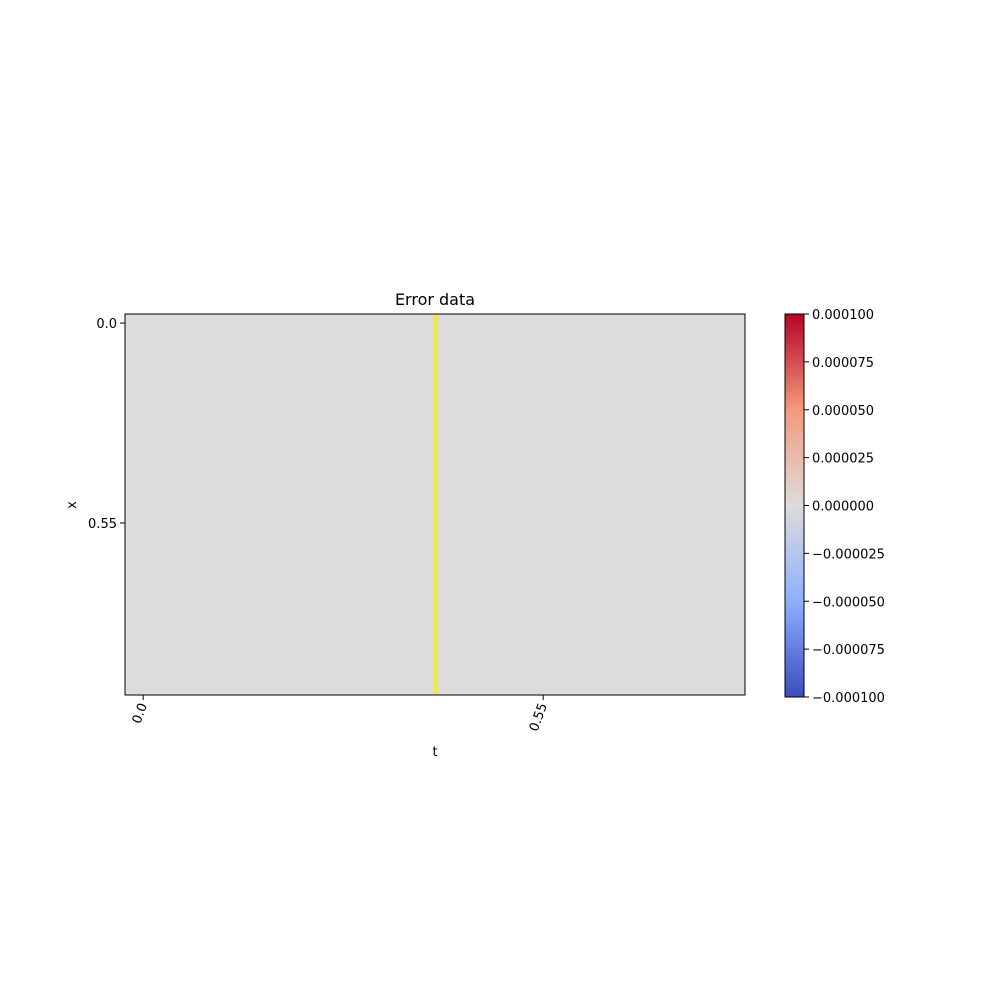 The image size is (1000, 1000). What do you see at coordinates (435, 299) in the screenshot?
I see `chart-title: Error data` at bounding box center [435, 299].